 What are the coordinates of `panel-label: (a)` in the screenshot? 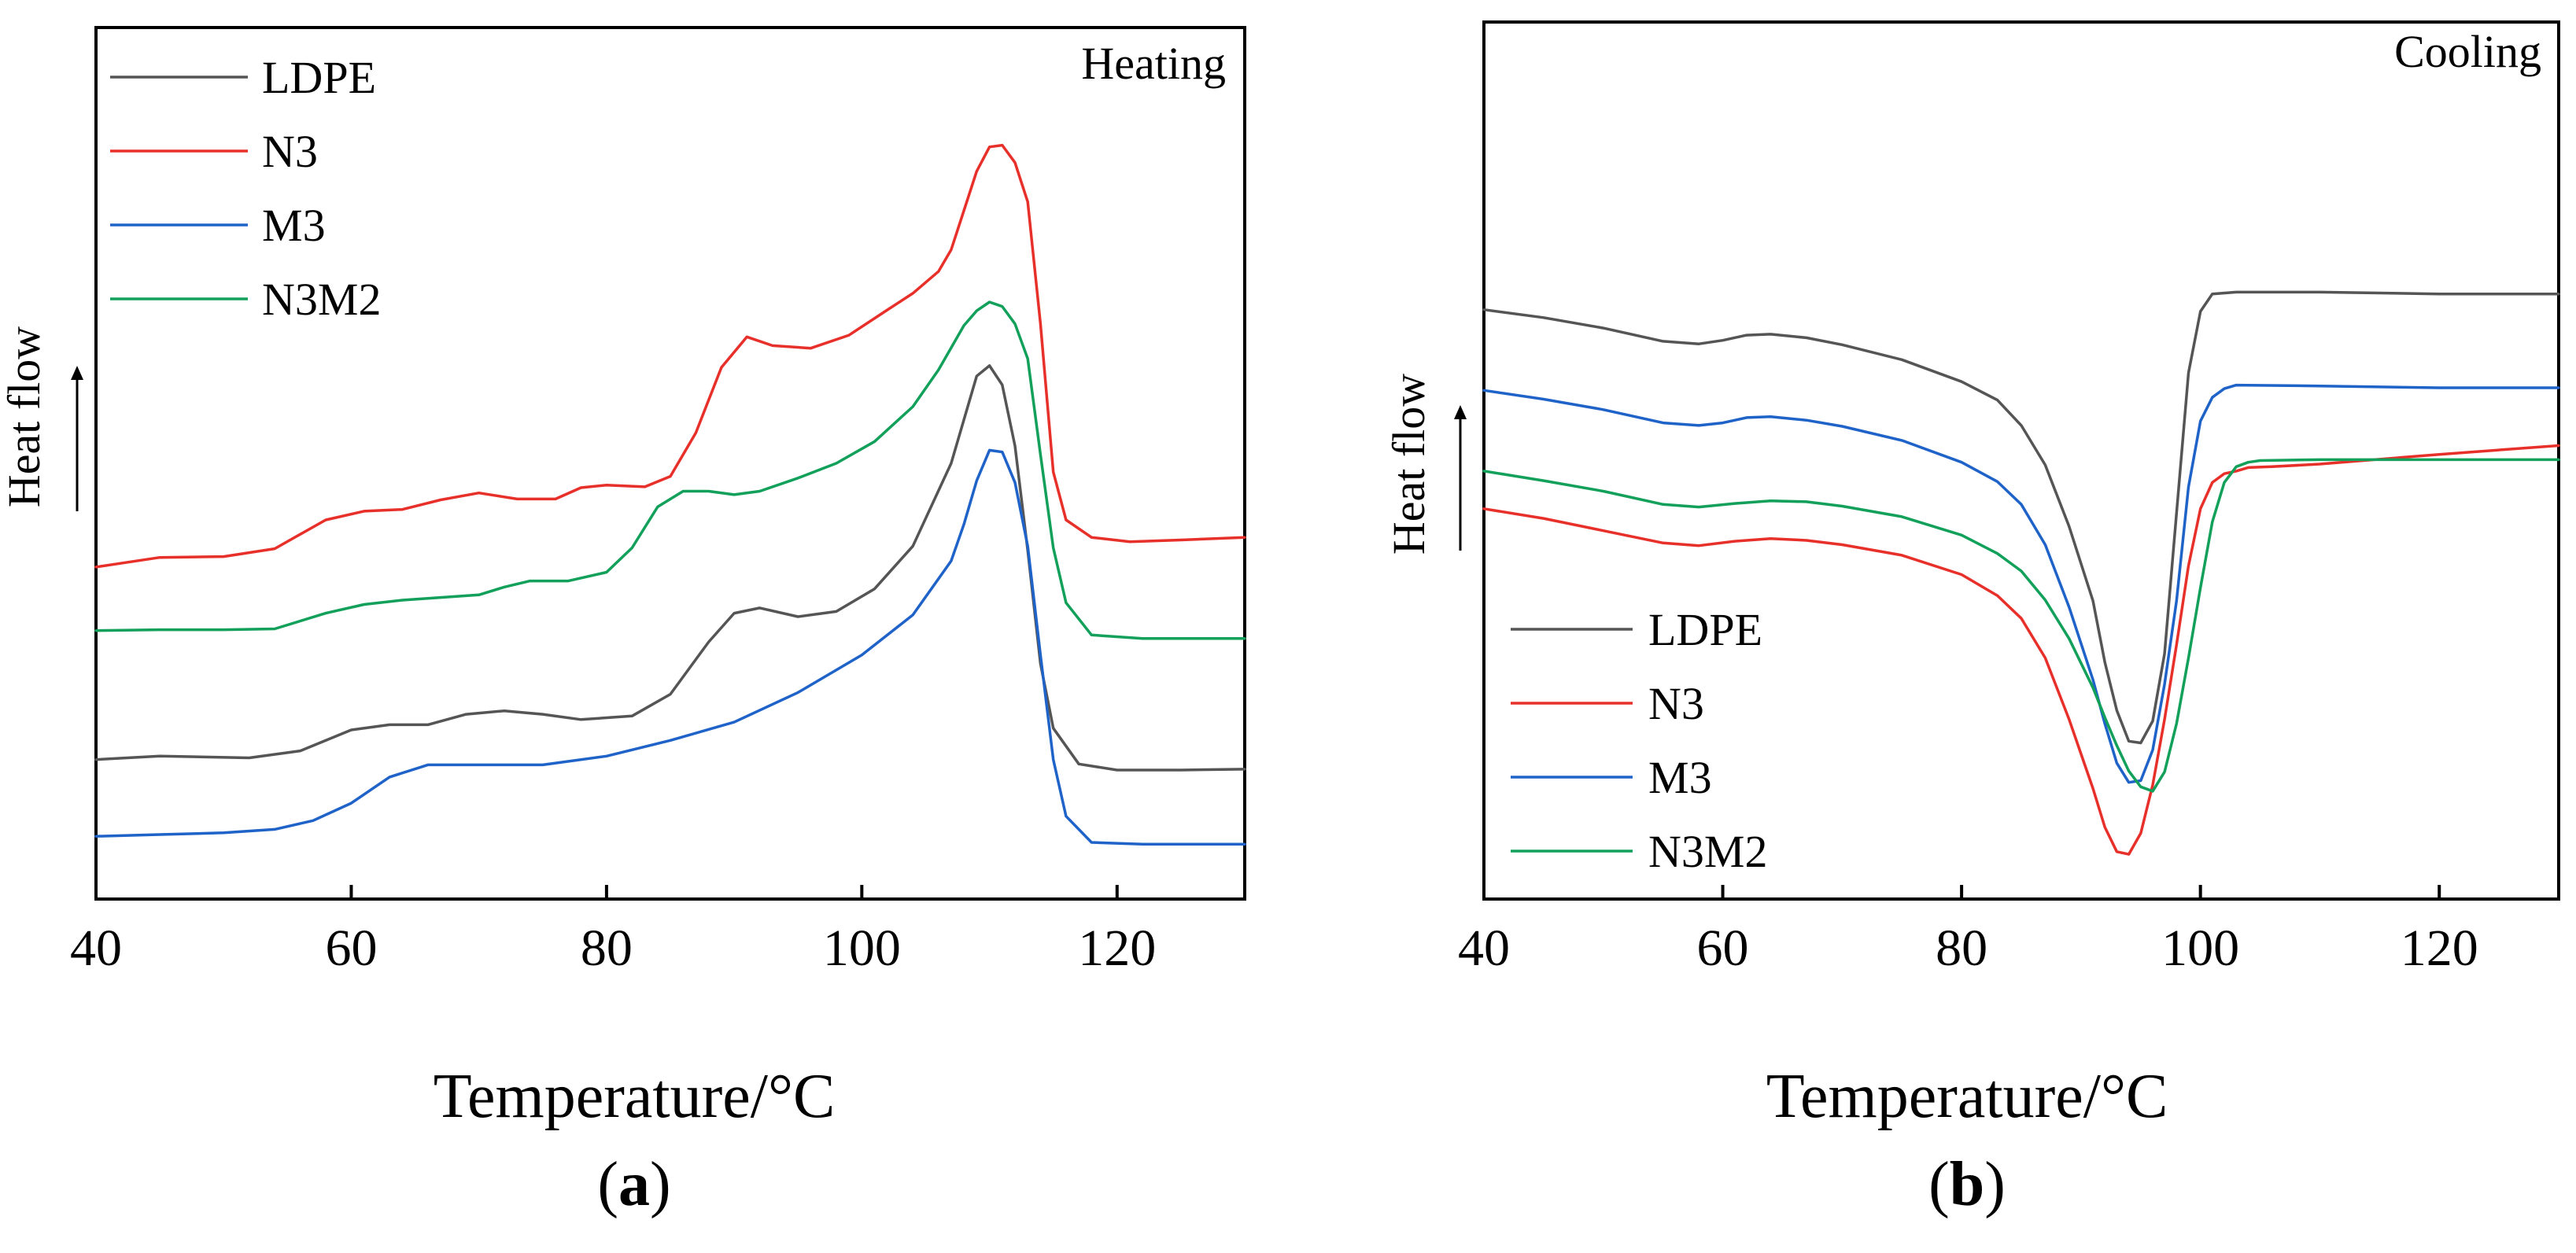 It's located at (633, 1184).